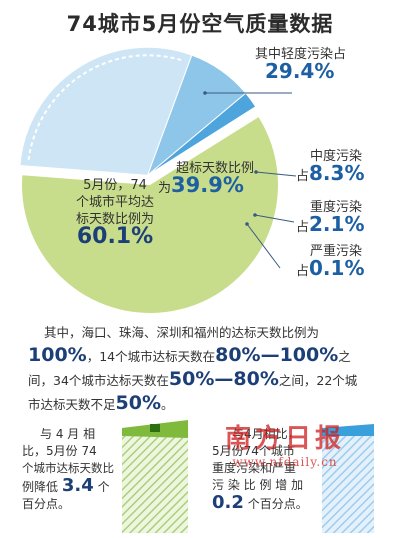  What do you see at coordinates (206, 179) in the screenshot?
I see `over-label: 超标天数比例 为39.9%` at bounding box center [206, 179].